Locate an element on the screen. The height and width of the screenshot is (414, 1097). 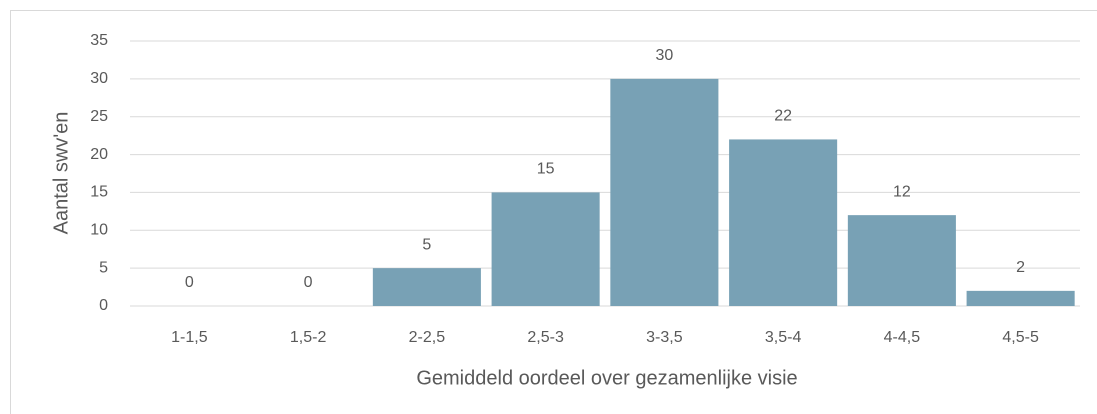
y-tick-label: 15 is located at coordinates (99, 192).